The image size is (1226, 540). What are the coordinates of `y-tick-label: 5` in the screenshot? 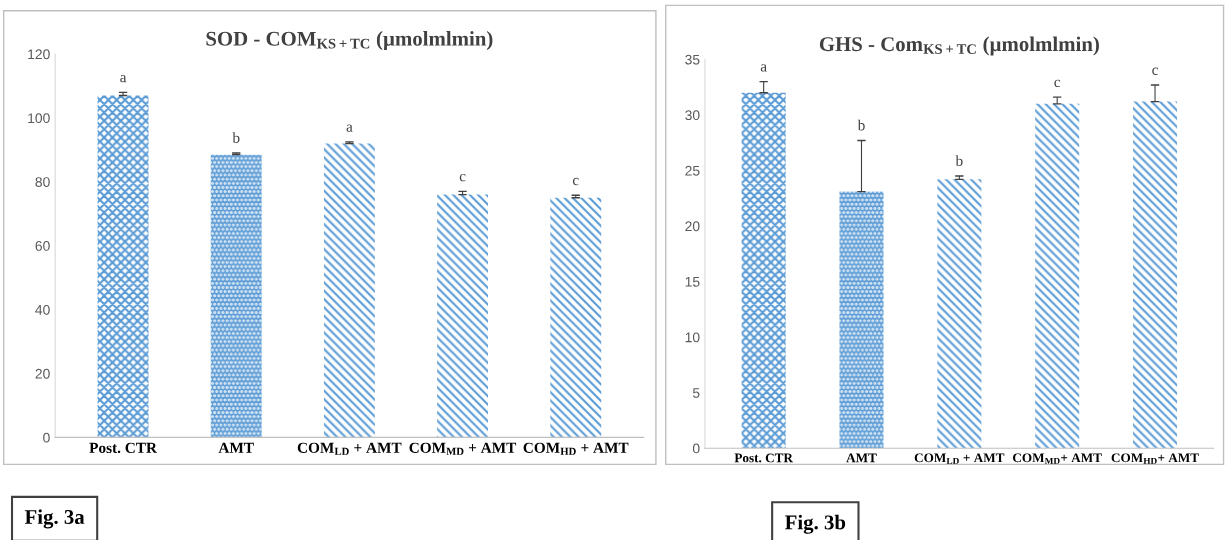 It's located at (696, 393).